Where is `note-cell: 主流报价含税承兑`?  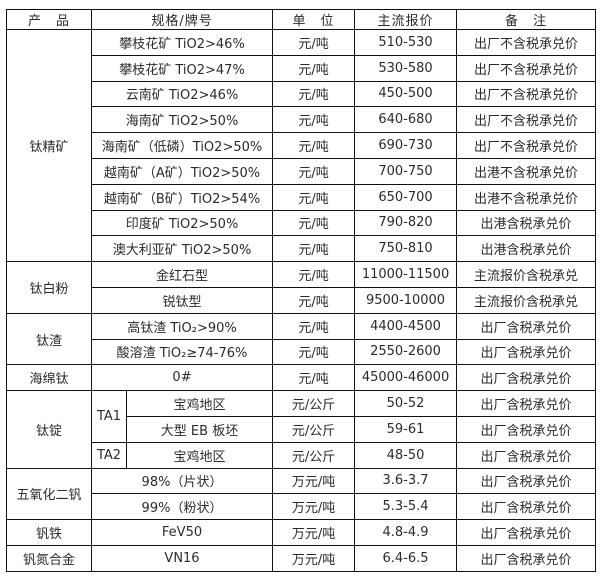
note-cell: 主流报价含税承兑 is located at coordinates (526, 300).